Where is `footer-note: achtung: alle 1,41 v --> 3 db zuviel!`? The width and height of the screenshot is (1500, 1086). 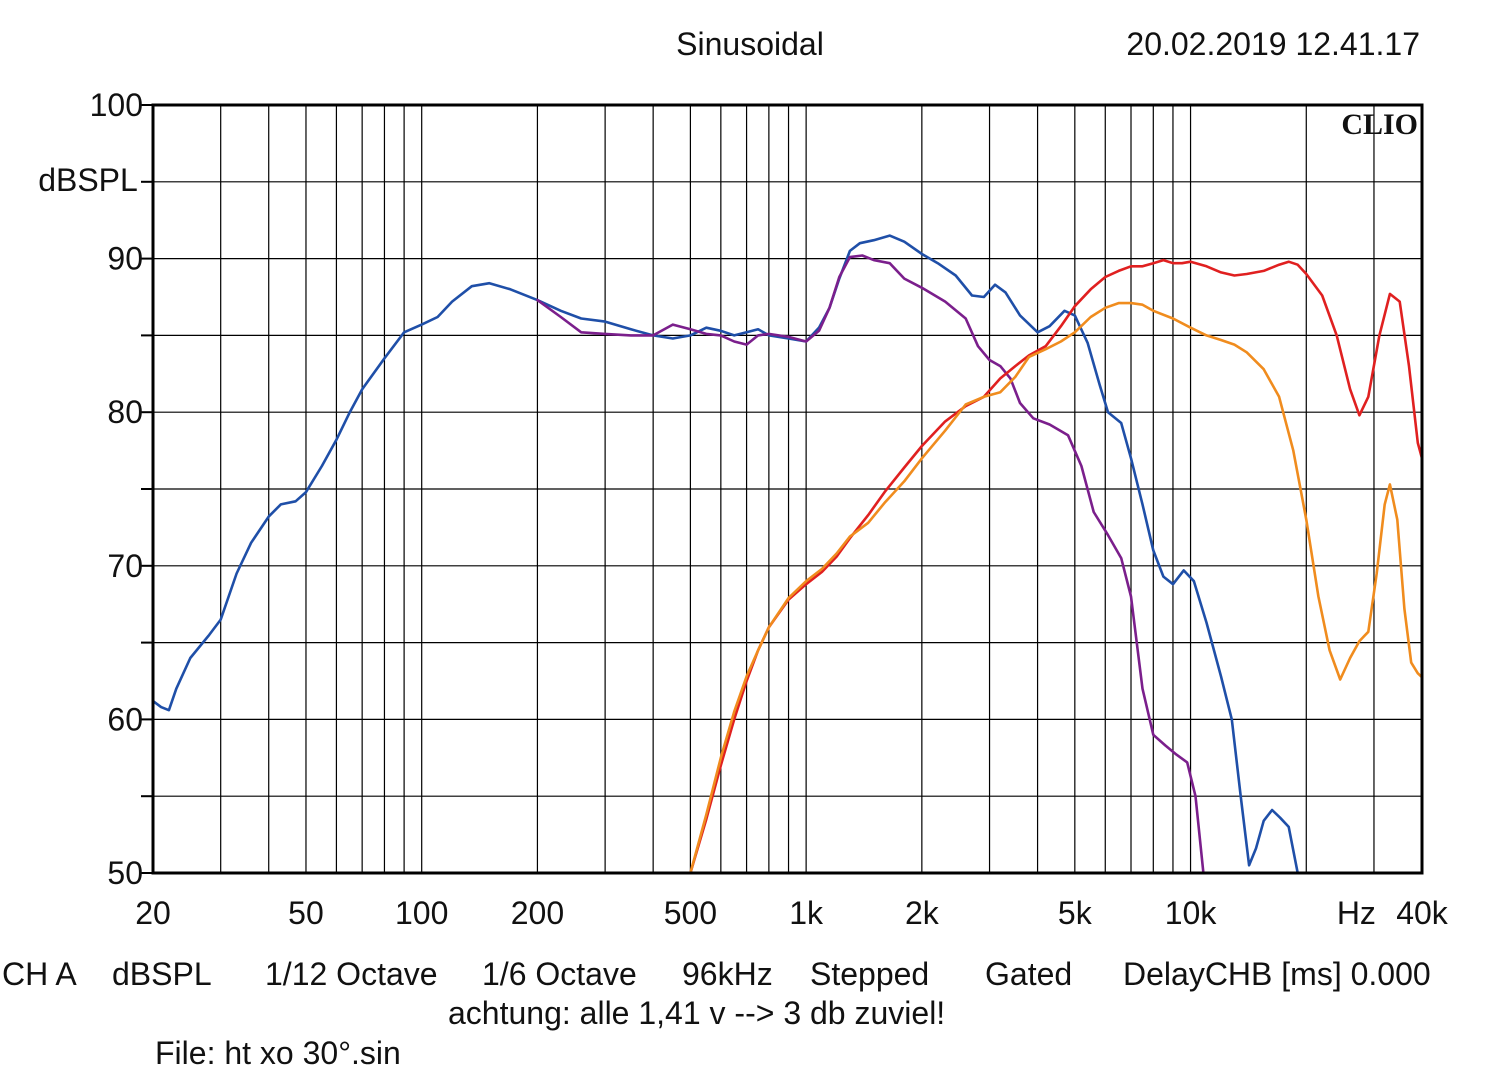
footer-note: achtung: alle 1,41 v --> 3 db zuviel! is located at coordinates (697, 1013).